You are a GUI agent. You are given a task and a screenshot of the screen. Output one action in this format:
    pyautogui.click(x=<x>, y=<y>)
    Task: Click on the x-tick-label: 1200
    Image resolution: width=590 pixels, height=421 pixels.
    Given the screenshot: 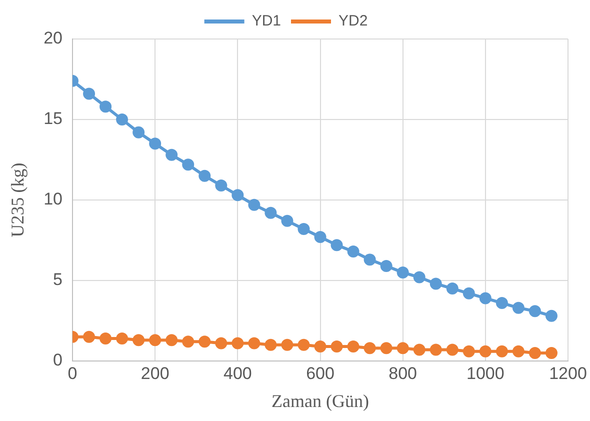 What is the action you would take?
    pyautogui.click(x=568, y=373)
    